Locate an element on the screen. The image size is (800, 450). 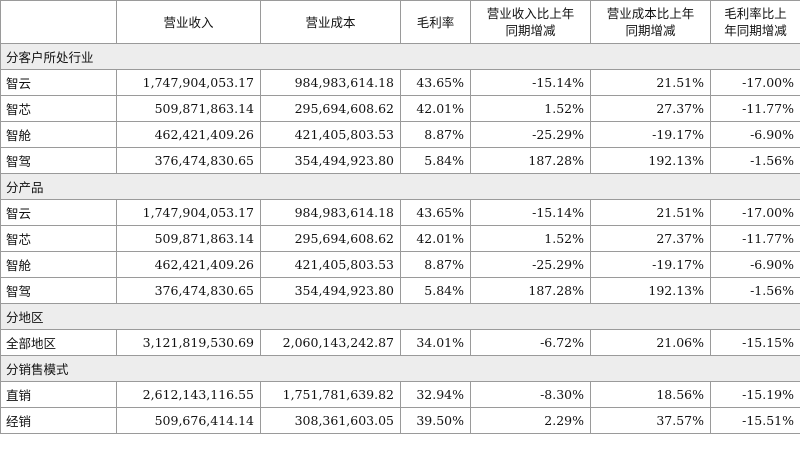
section-title: 分客户所处行业 is located at coordinates (400, 56).